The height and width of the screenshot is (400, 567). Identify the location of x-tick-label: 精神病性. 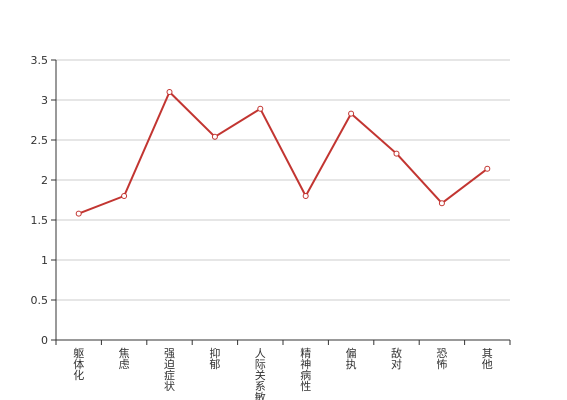
(305, 370).